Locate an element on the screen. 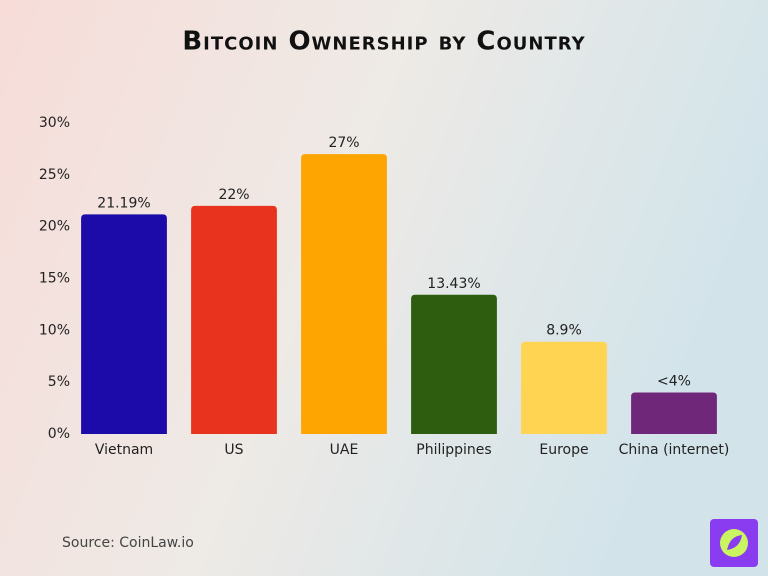 This screenshot has height=576, width=768. y-tick-label: 20% is located at coordinates (54, 227).